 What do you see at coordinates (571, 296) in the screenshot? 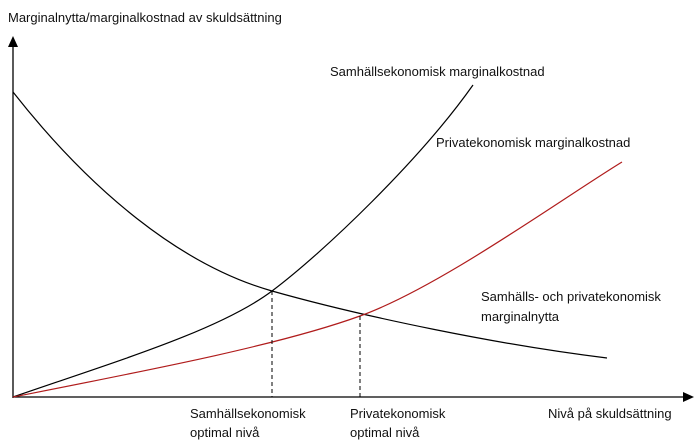
I see `benefit-label: Samhälls- och privatekonomisk` at bounding box center [571, 296].